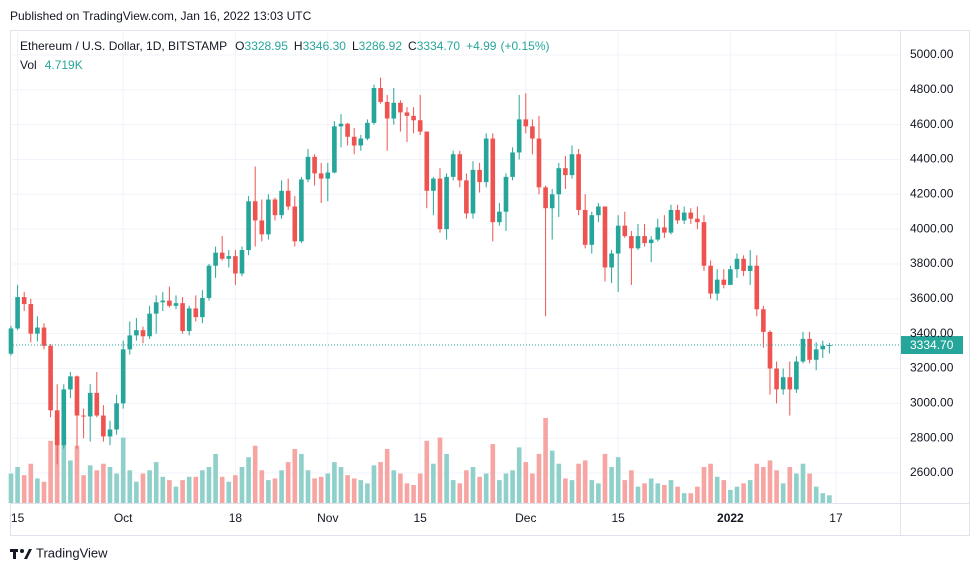  Describe the element at coordinates (730, 518) in the screenshot. I see `x-tick-label: 2022` at that location.